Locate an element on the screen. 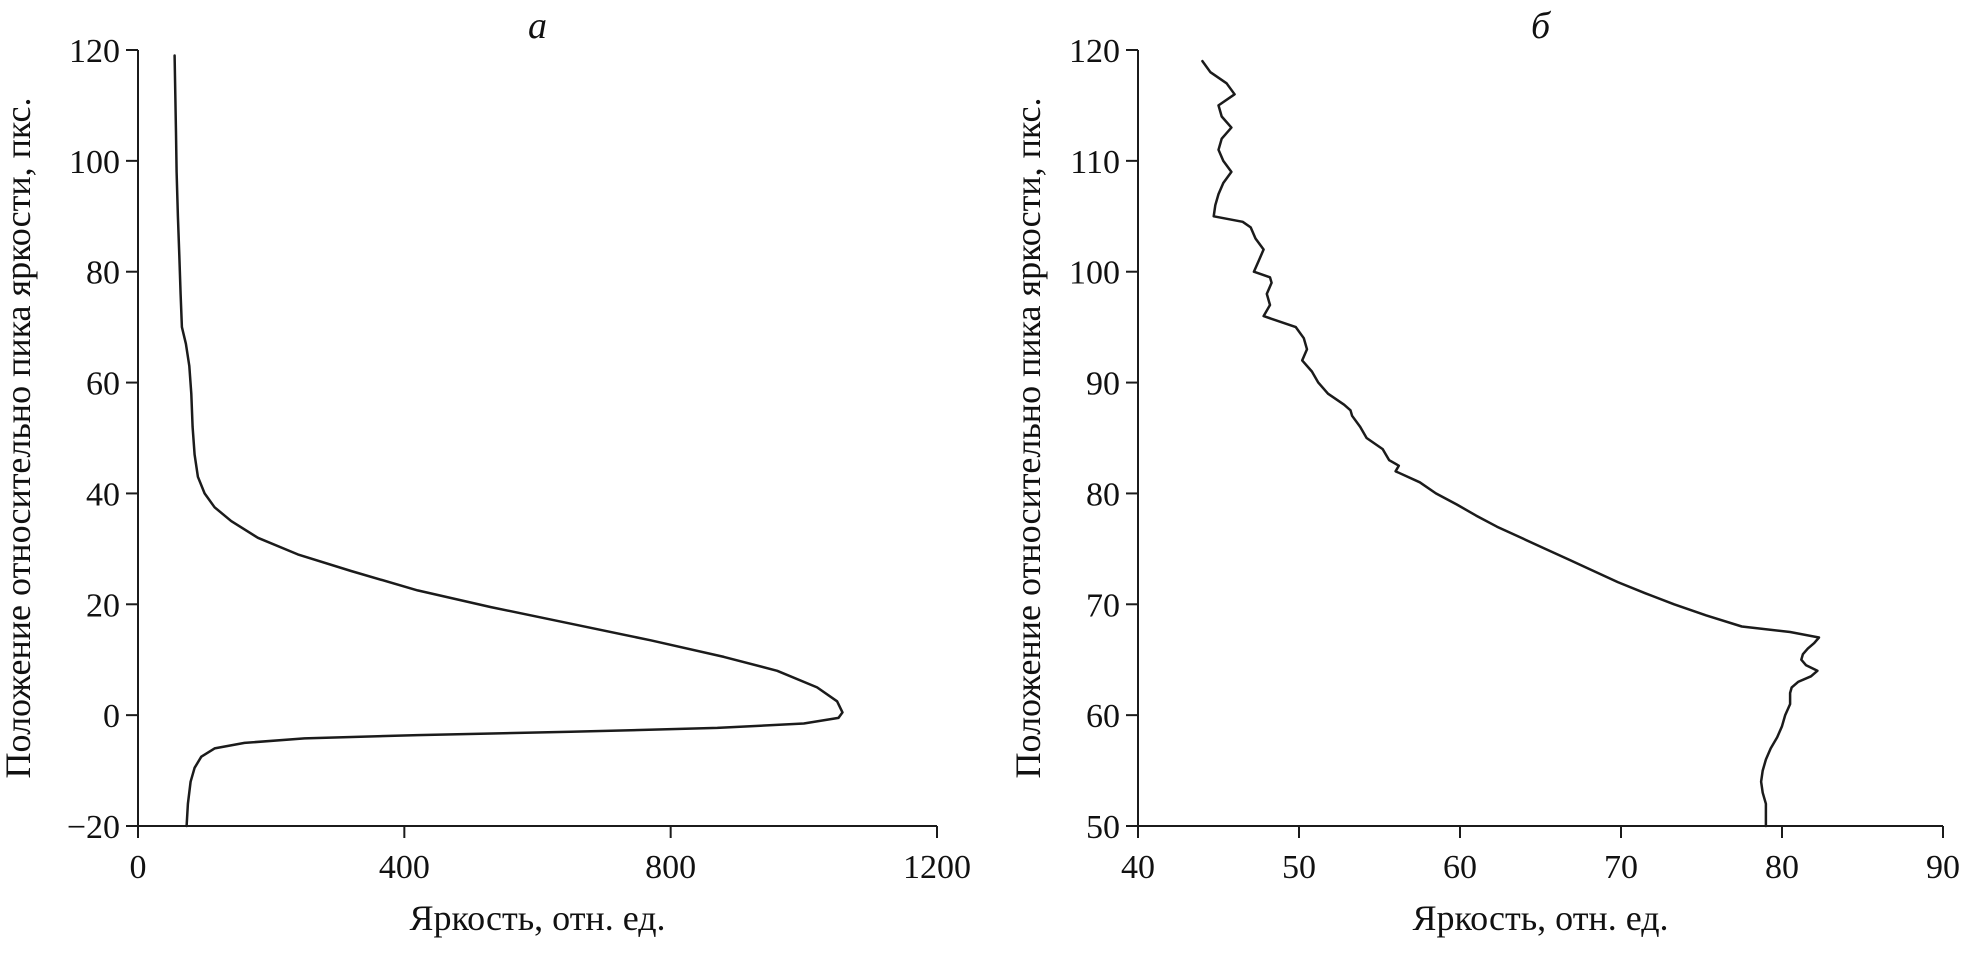 The width and height of the screenshot is (1972, 961). x-tick-label: 60 is located at coordinates (1460, 867).